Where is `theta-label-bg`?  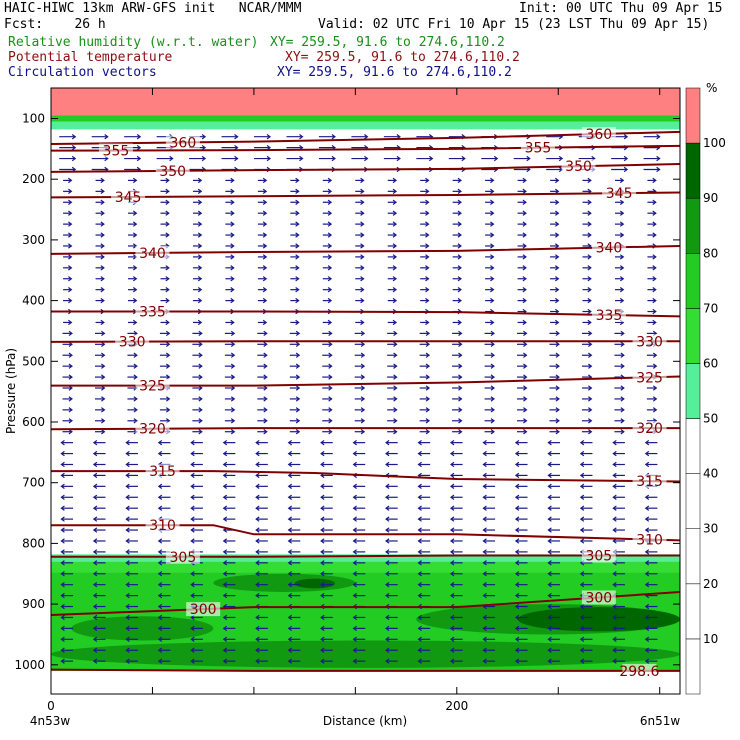 theta-label-bg is located at coordinates (128, 196).